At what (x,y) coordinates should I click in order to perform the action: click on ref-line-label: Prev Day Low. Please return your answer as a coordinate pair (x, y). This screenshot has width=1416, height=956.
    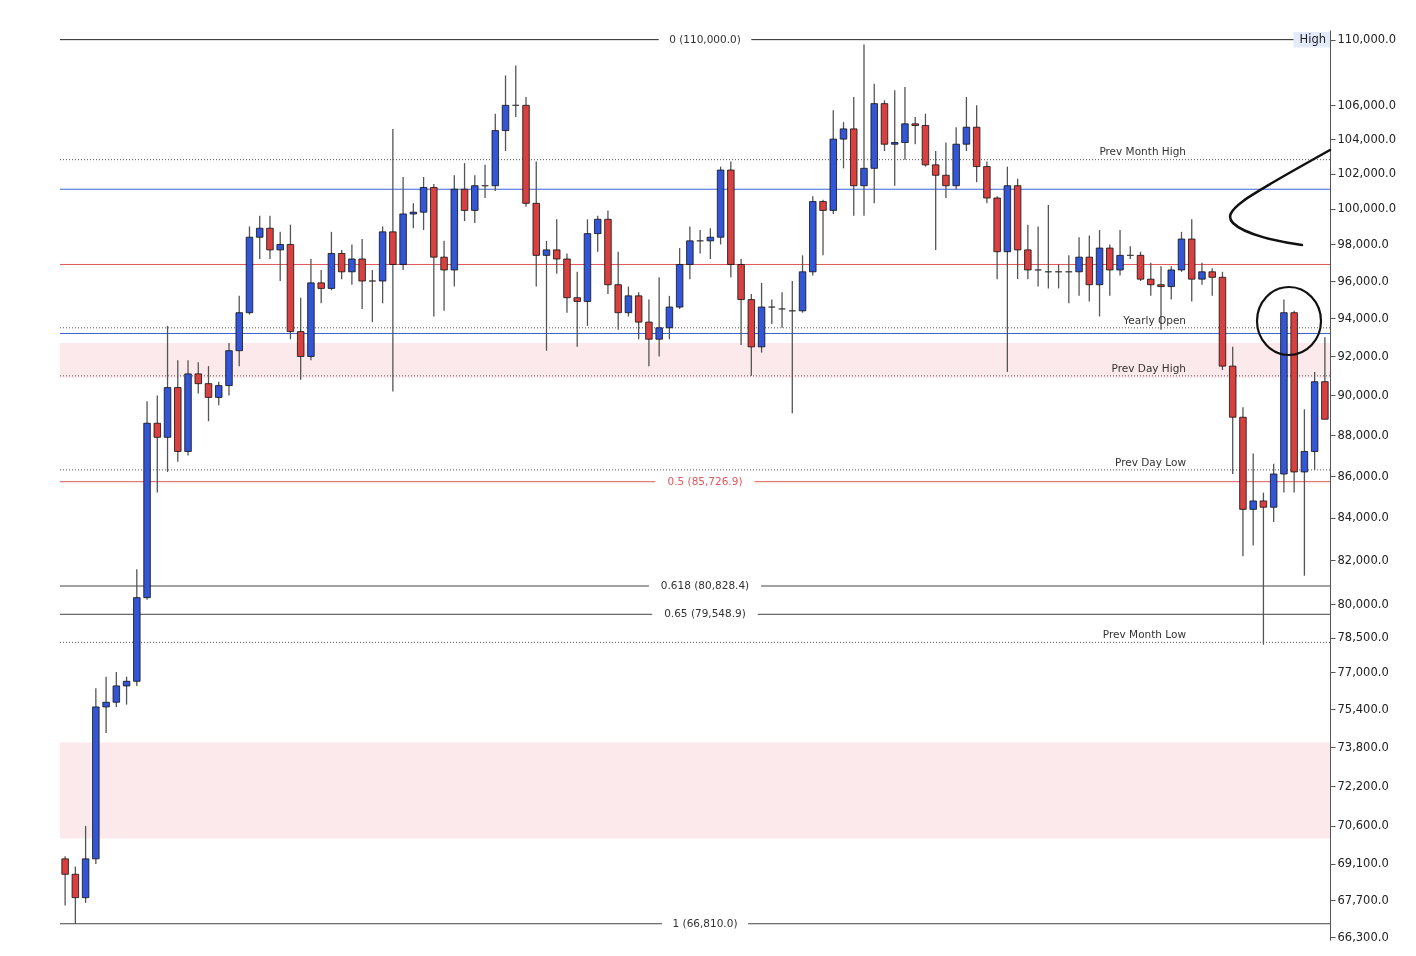
    Looking at the image, I should click on (1151, 461).